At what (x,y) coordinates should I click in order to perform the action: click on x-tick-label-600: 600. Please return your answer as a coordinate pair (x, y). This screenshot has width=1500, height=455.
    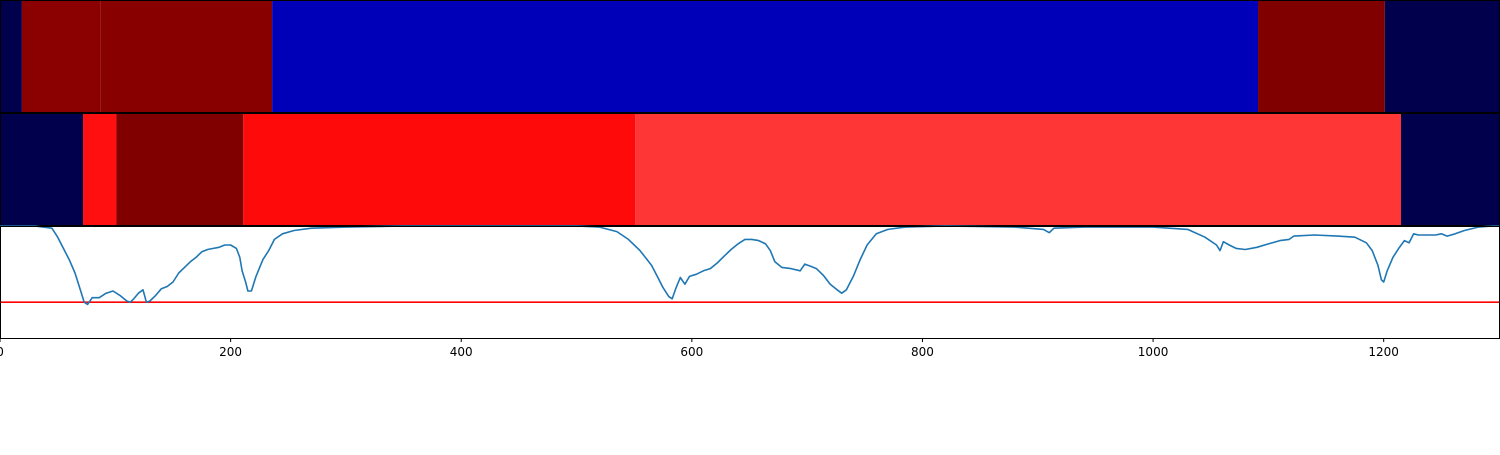
    Looking at the image, I should click on (691, 352).